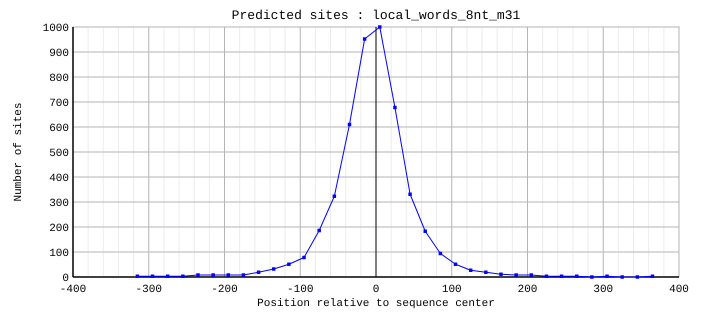  I want to click on x-tick-label: 100, so click(452, 290).